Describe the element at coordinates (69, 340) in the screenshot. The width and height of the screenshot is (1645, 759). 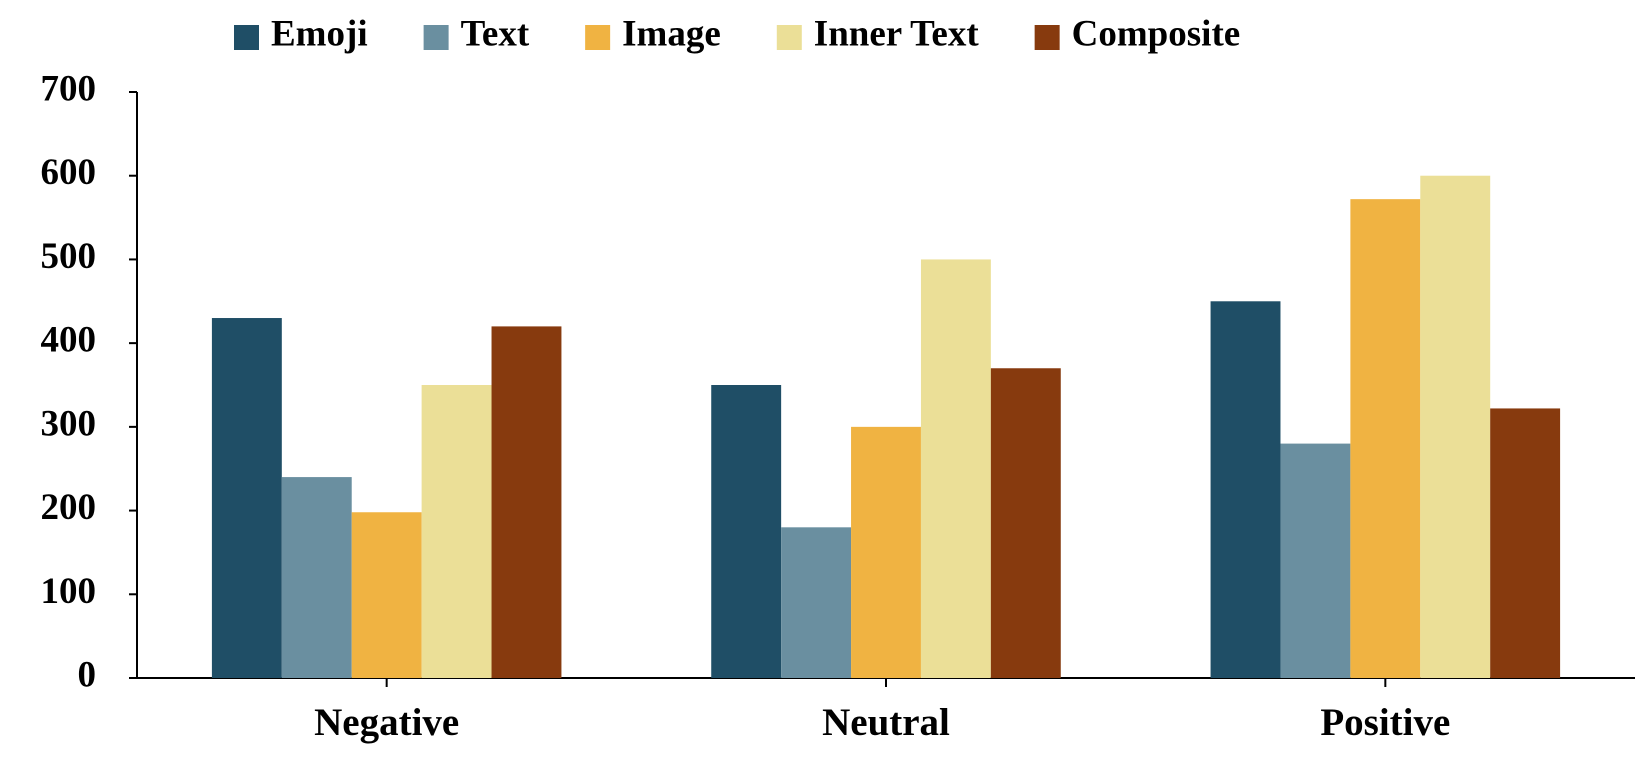
I see `y-tick-label: 400` at that location.